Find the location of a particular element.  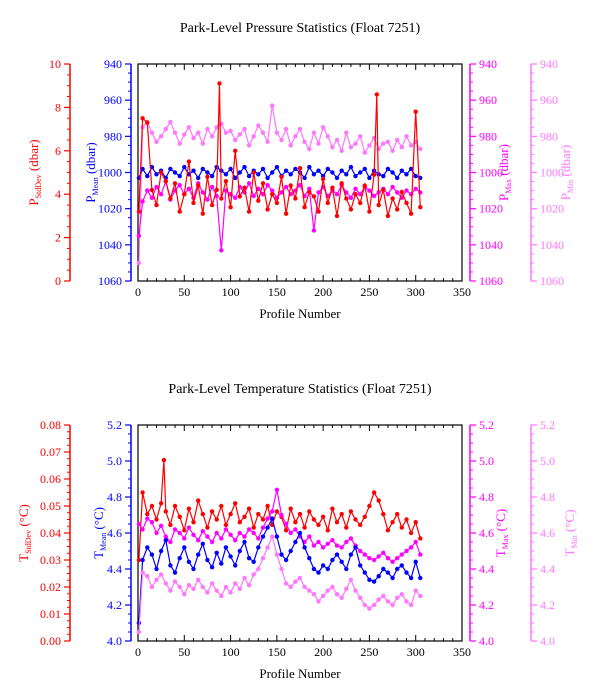

temperature-mean-tick-label: 5.0 is located at coordinates (114, 461).